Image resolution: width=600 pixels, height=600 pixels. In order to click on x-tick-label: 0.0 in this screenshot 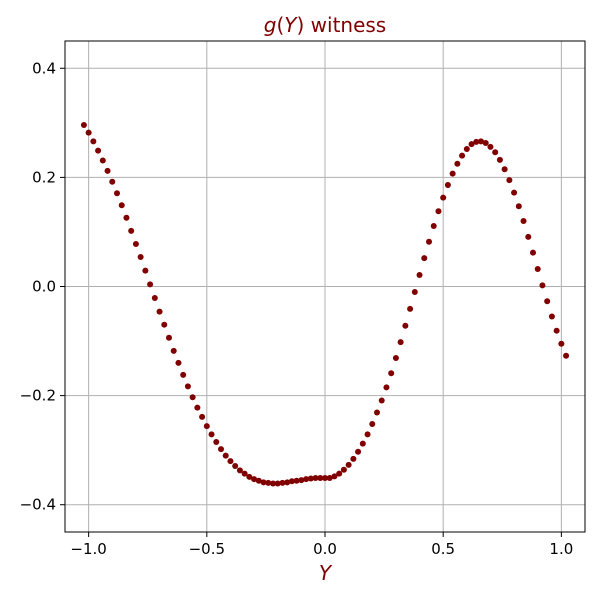, I will do `click(325, 549)`.